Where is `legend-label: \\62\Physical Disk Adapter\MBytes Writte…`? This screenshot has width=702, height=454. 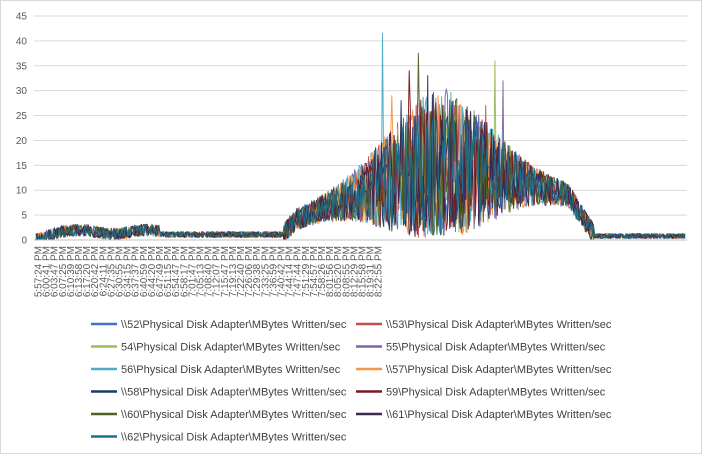
legend-label: \\62\Physical Disk Adapter\MBytes Writte… is located at coordinates (234, 438).